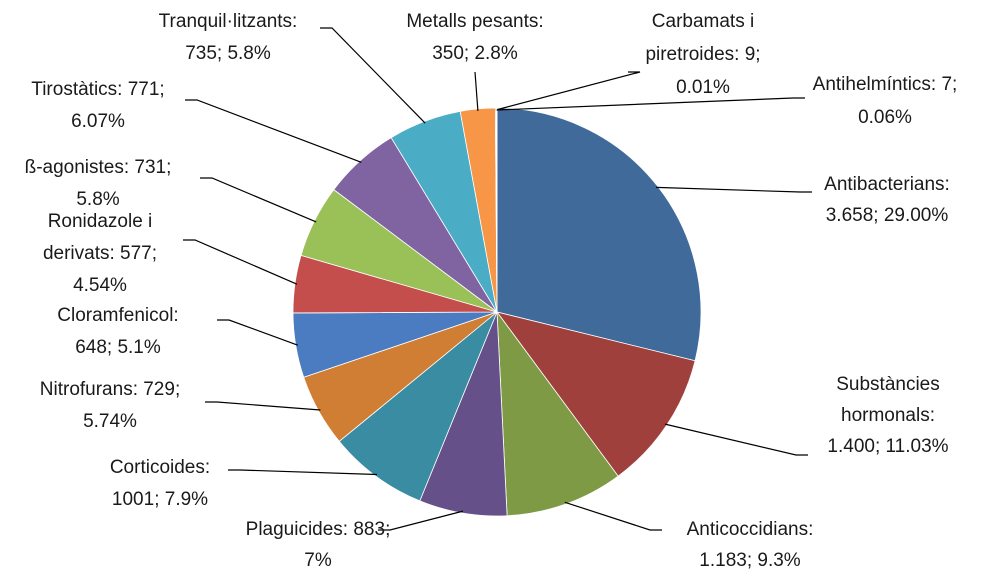  I want to click on data-label: Substàncies, so click(888, 384).